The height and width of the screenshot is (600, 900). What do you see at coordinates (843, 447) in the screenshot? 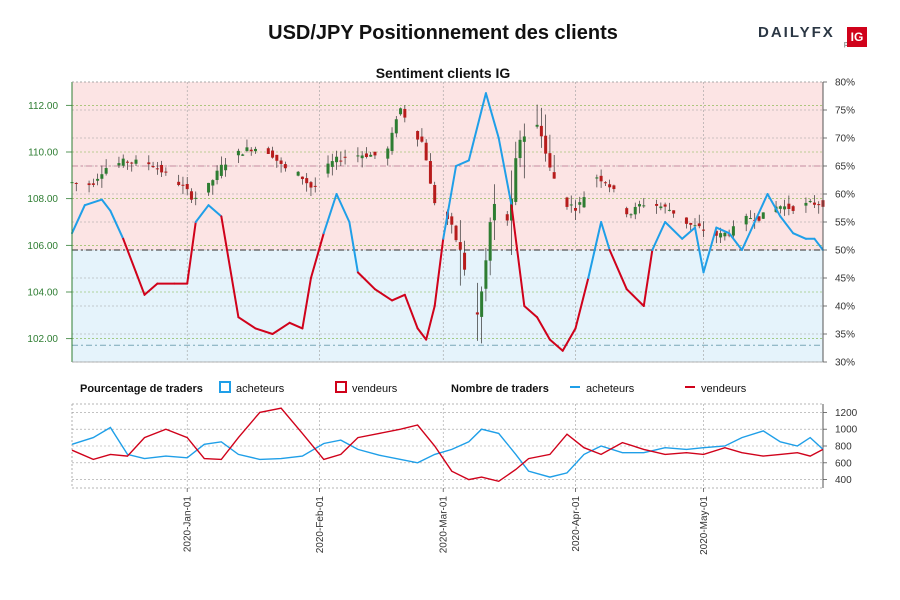
I see `count-tick-label: 800` at bounding box center [843, 447].